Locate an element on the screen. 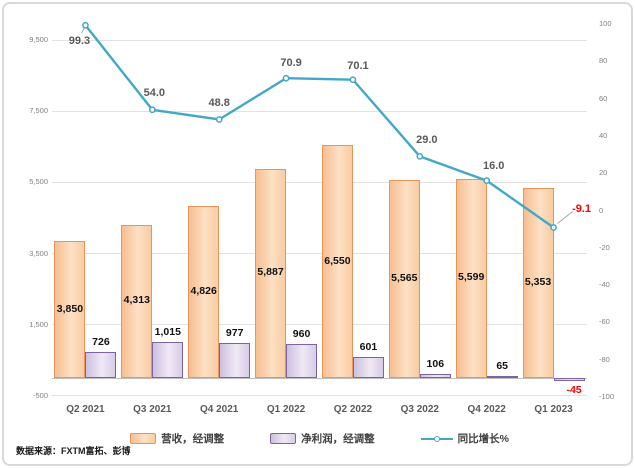 This screenshot has width=635, height=468. right-axis-tick: 0 is located at coordinates (601, 210).